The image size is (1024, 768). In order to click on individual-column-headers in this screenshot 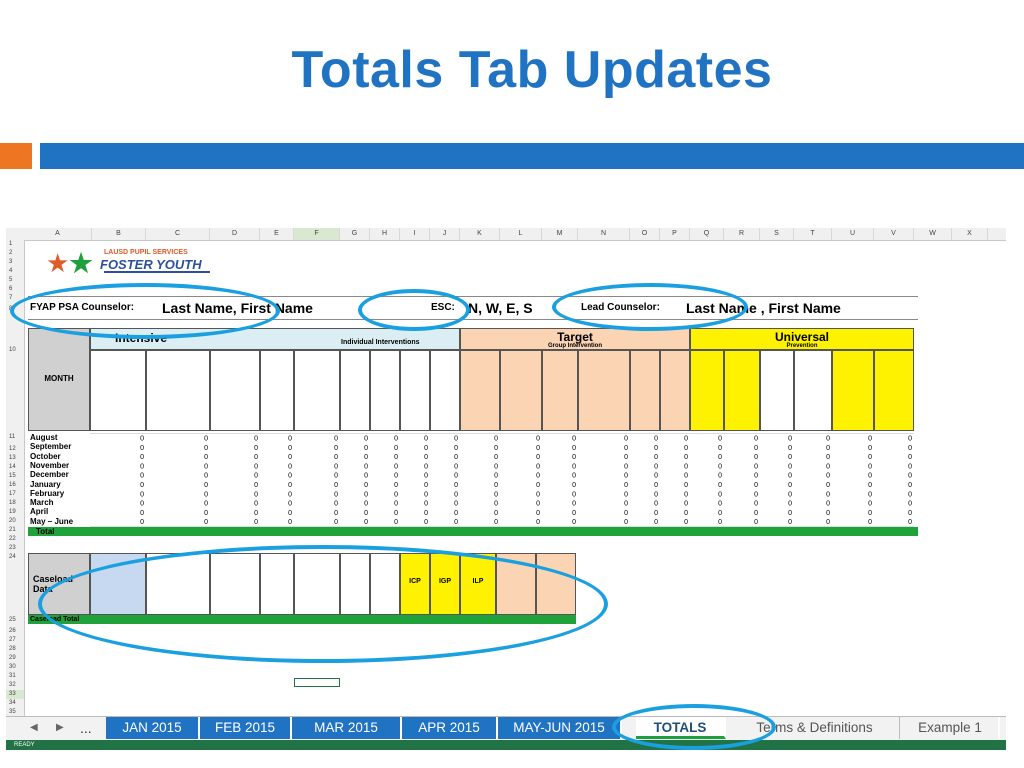, I will do `click(275, 390)`.